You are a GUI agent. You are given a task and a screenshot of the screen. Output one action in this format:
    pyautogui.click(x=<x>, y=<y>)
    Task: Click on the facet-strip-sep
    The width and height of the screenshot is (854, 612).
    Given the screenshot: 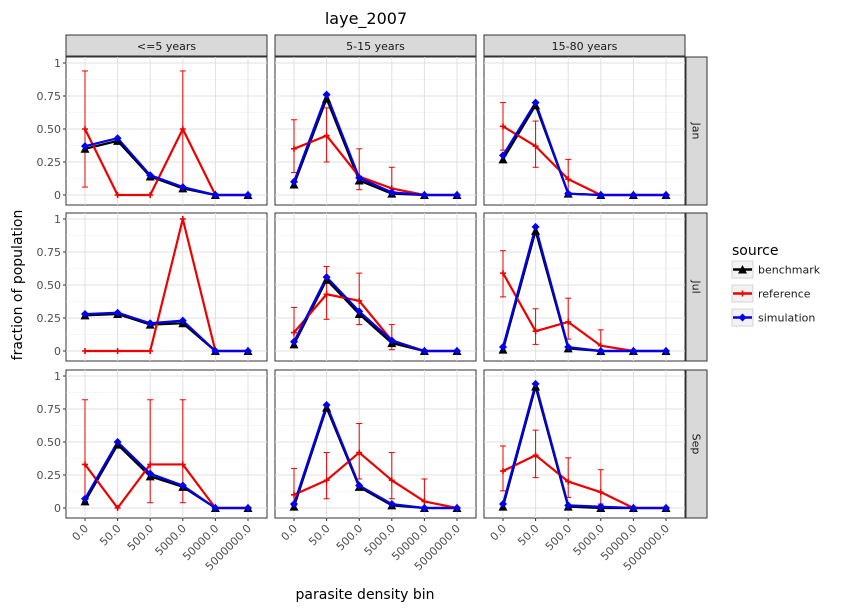 What is the action you would take?
    pyautogui.click(x=696, y=444)
    